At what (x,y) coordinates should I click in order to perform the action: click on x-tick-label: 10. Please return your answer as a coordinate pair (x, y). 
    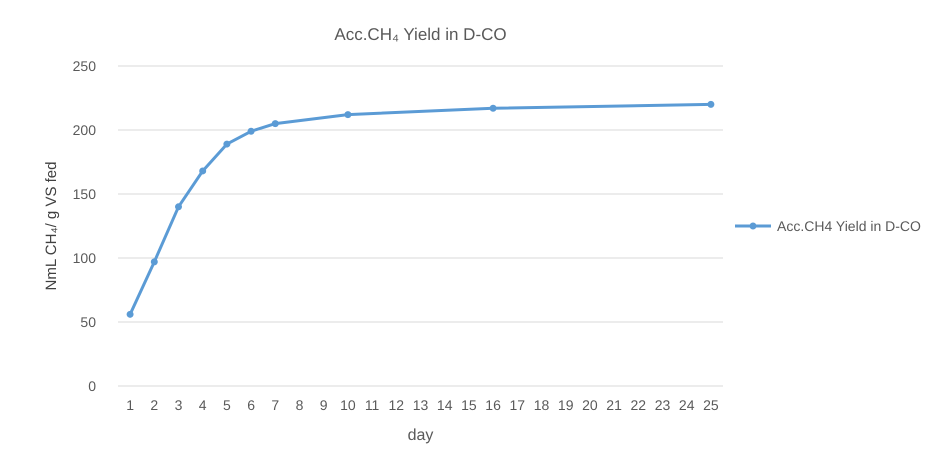
    Looking at the image, I should click on (348, 405).